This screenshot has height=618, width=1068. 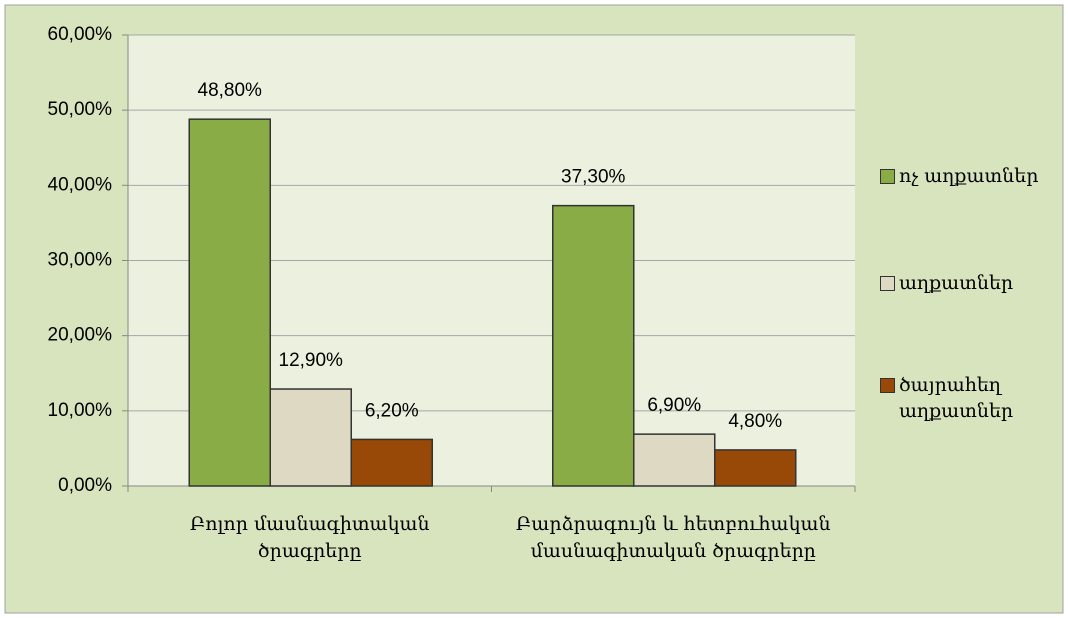 I want to click on legend-label: ծայրահեղ աղքատներ, so click(x=956, y=398).